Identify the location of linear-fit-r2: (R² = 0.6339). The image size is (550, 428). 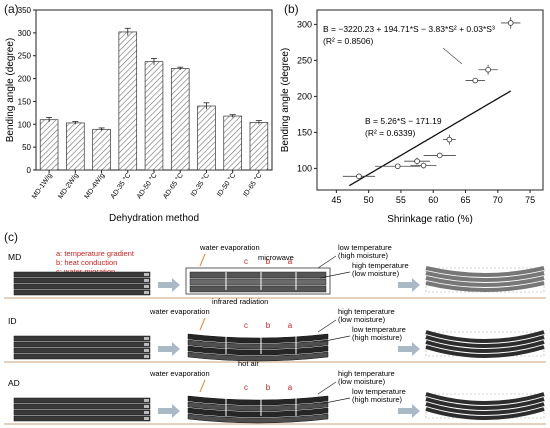
(390, 133).